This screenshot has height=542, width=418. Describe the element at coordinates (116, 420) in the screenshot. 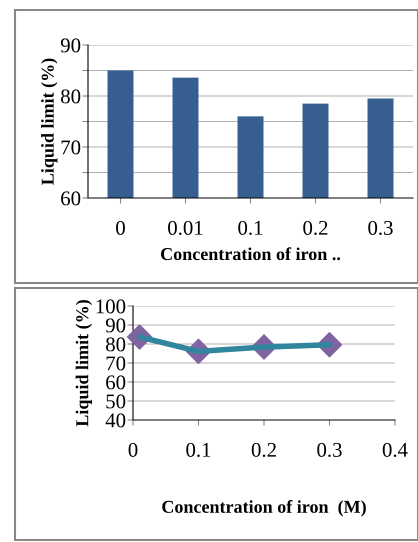

I see `y-tick-label: 40` at that location.